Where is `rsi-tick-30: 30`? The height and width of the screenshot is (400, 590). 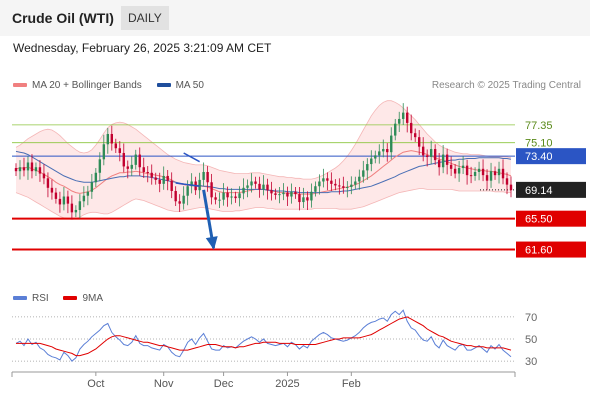 rsi-tick-30: 30 is located at coordinates (531, 362).